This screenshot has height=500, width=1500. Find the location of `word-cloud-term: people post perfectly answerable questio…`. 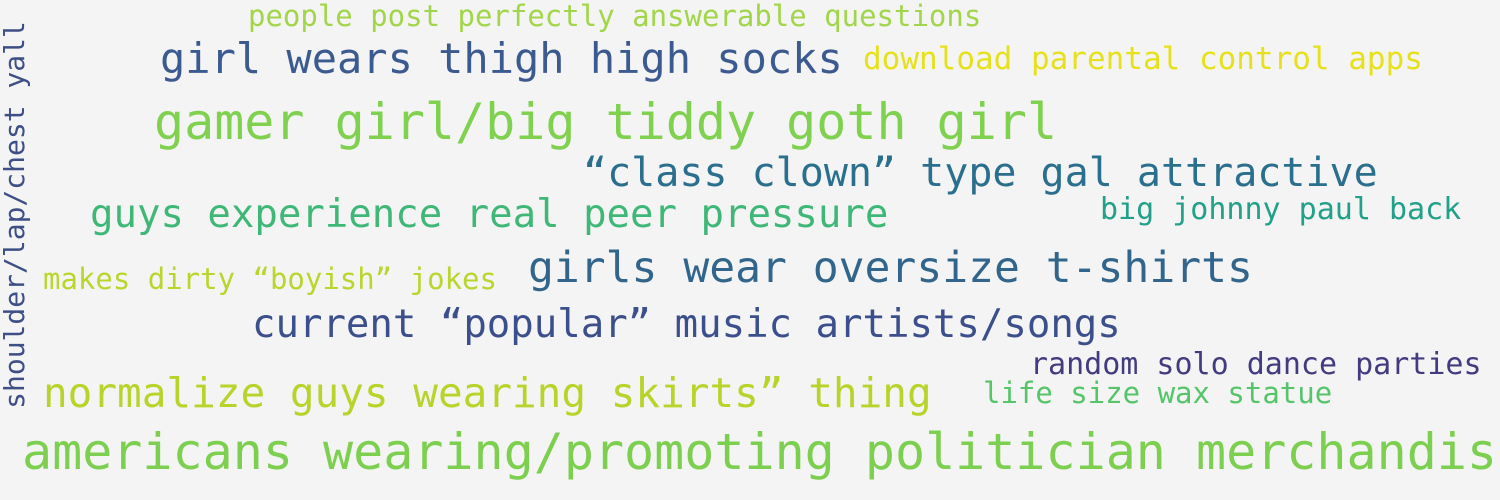

word-cloud-term: people post perfectly answerable questio… is located at coordinates (615, 16).